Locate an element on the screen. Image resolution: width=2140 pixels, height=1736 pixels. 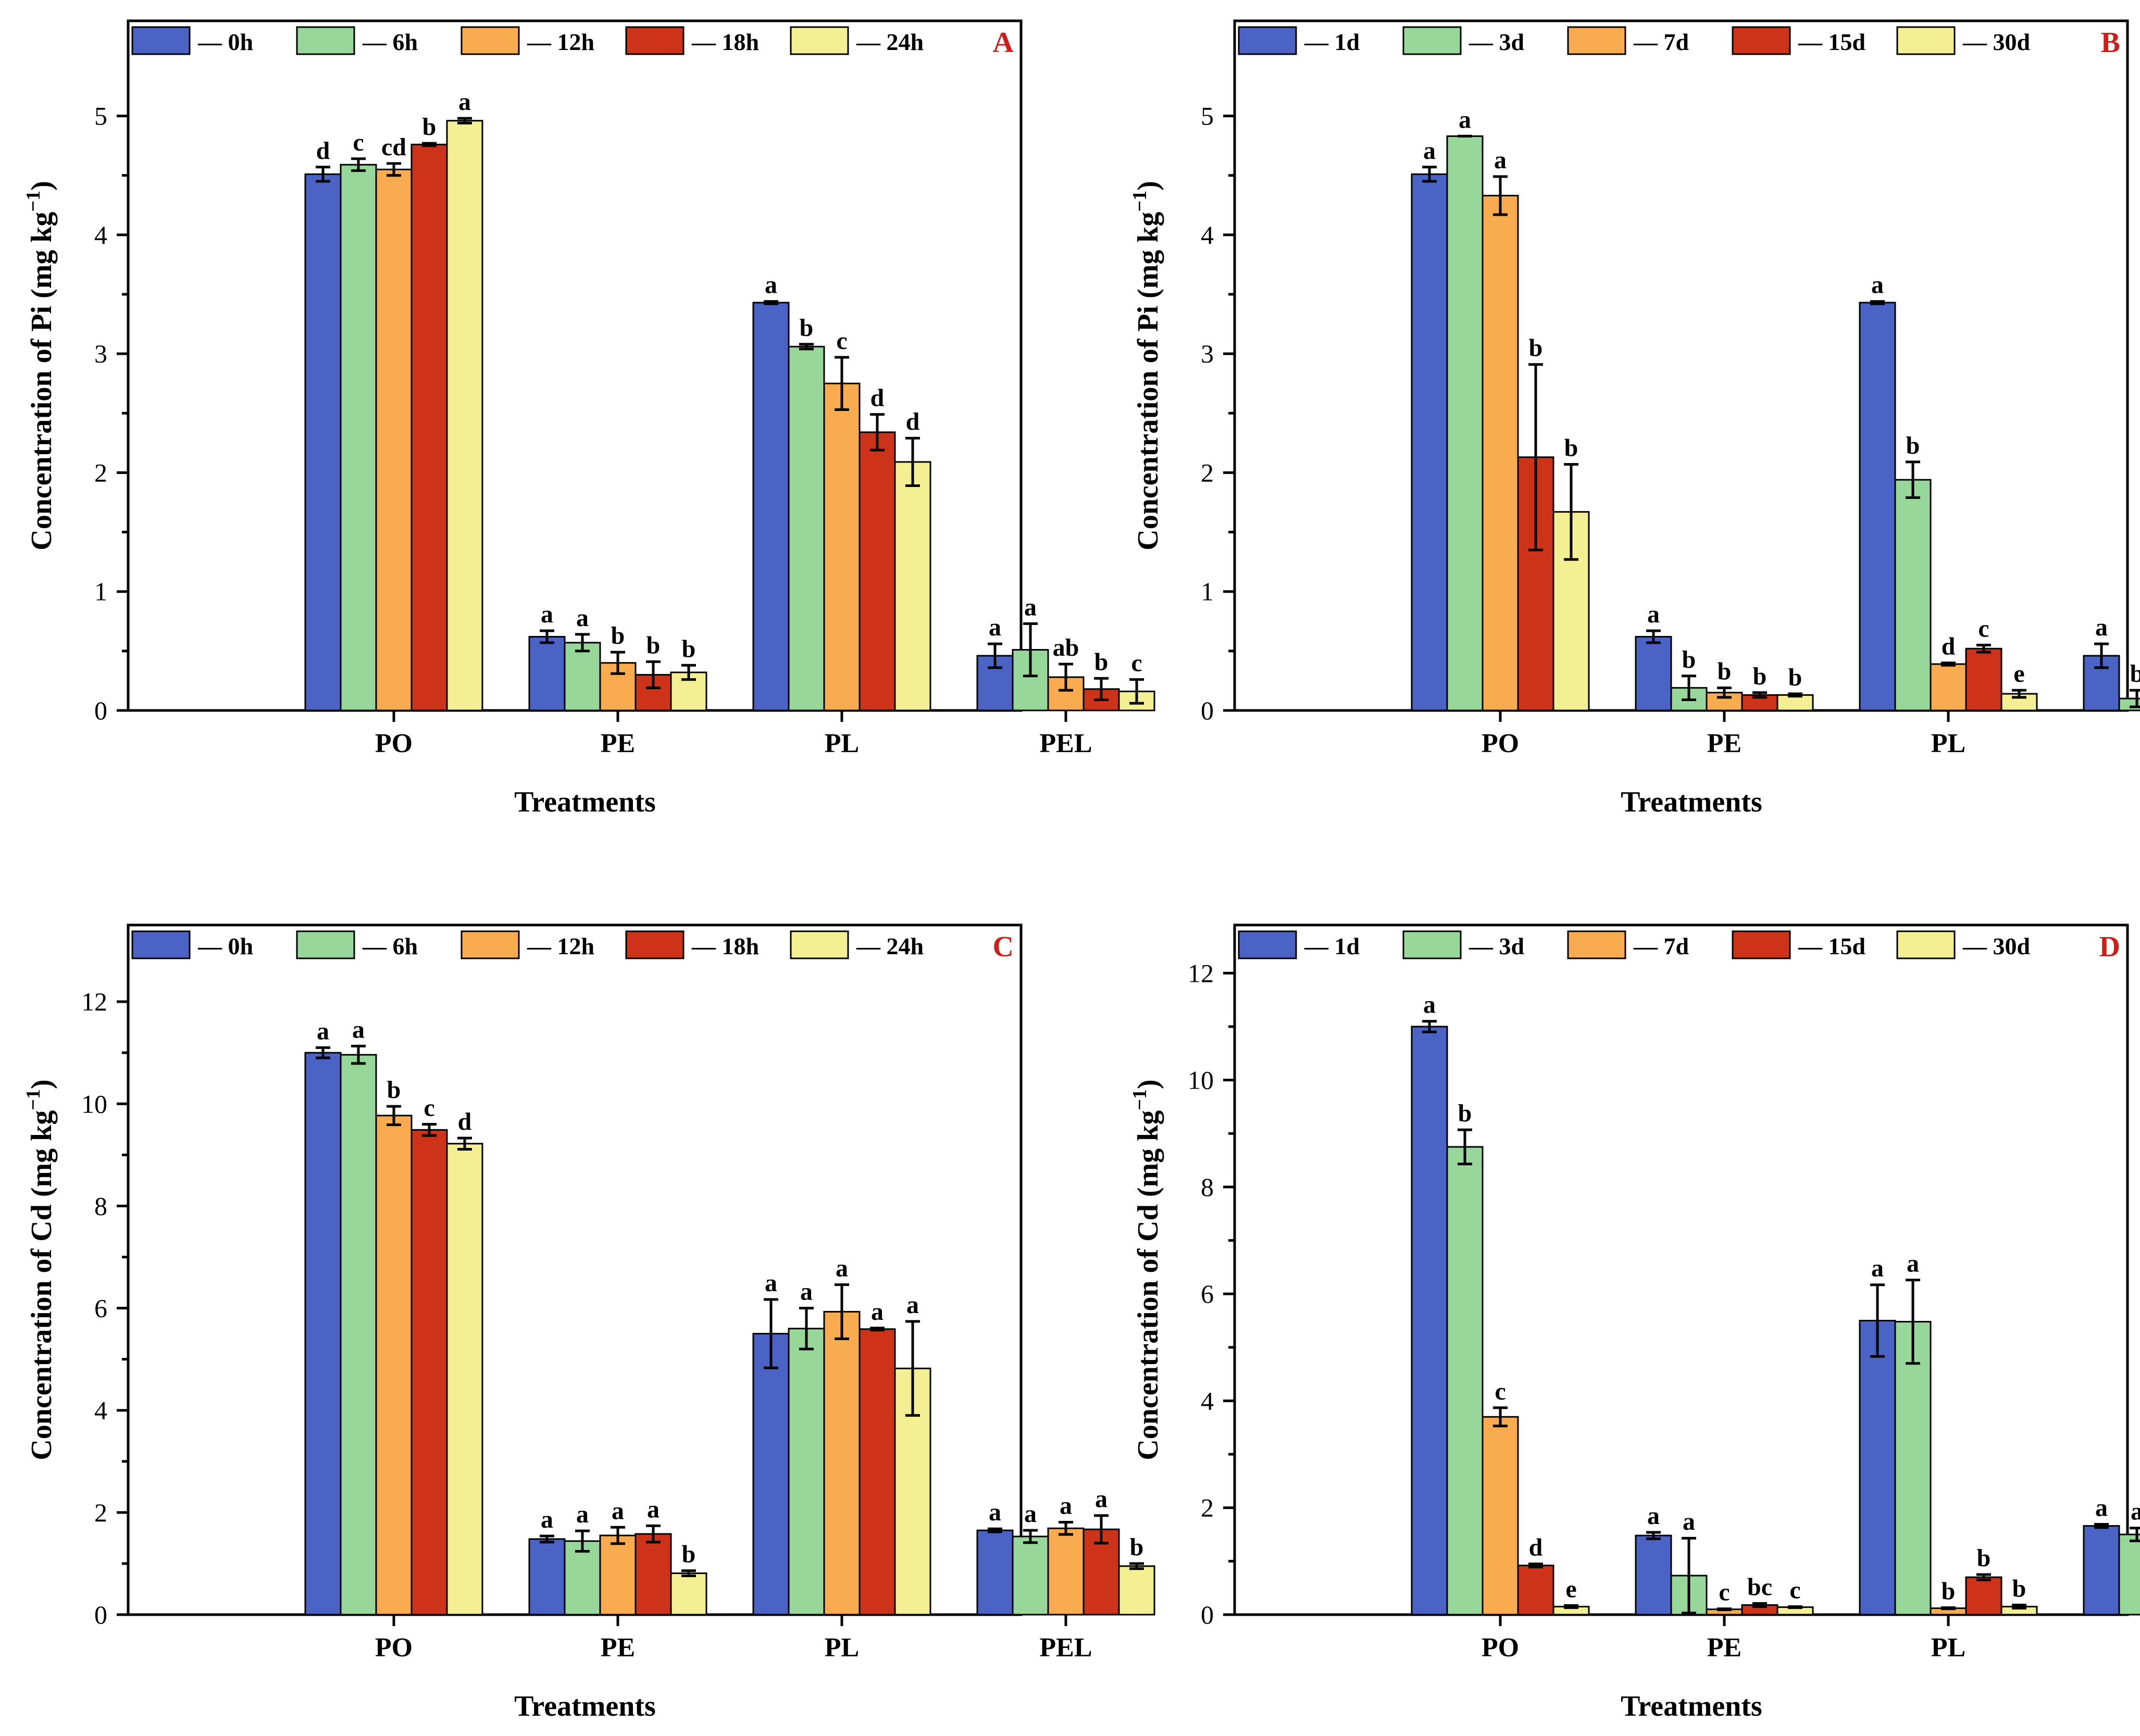
y-tick-label: 0 is located at coordinates (1207, 1615).